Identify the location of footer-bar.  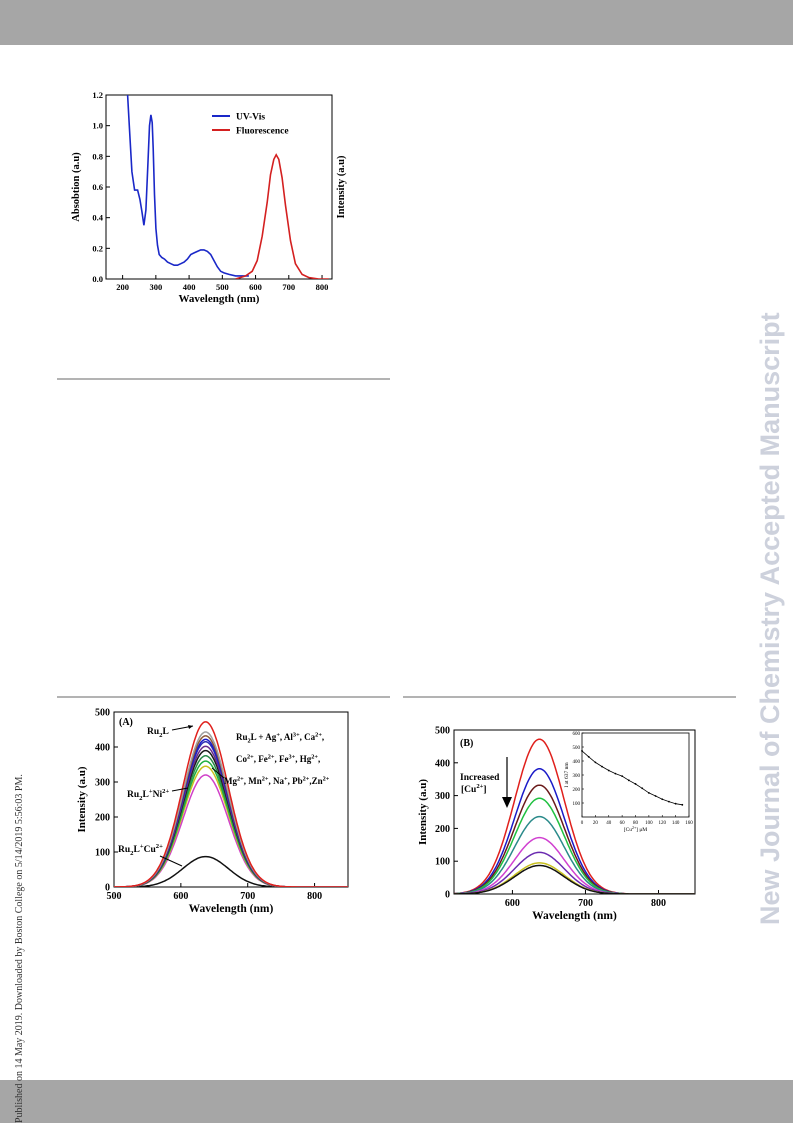
(396, 1101).